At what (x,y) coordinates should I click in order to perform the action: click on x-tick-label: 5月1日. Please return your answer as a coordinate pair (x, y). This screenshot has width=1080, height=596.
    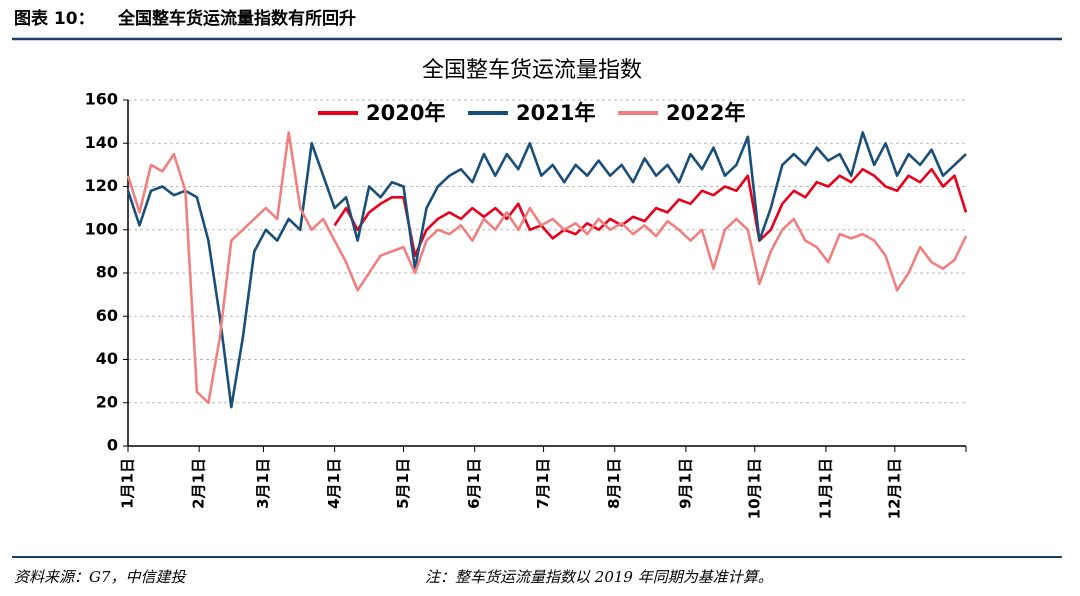
    Looking at the image, I should click on (403, 483).